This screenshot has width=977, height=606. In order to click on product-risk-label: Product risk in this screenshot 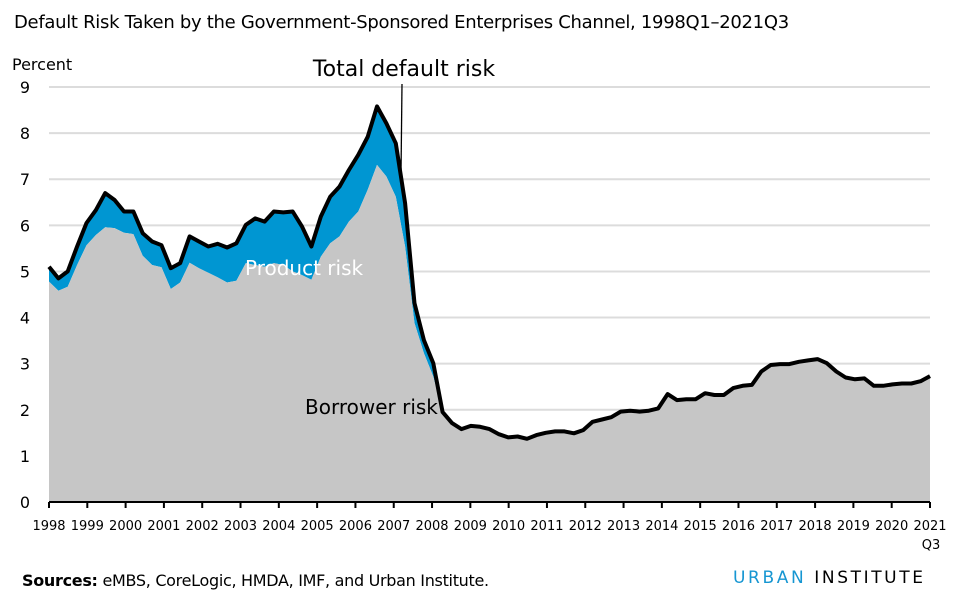, I will do `click(304, 268)`.